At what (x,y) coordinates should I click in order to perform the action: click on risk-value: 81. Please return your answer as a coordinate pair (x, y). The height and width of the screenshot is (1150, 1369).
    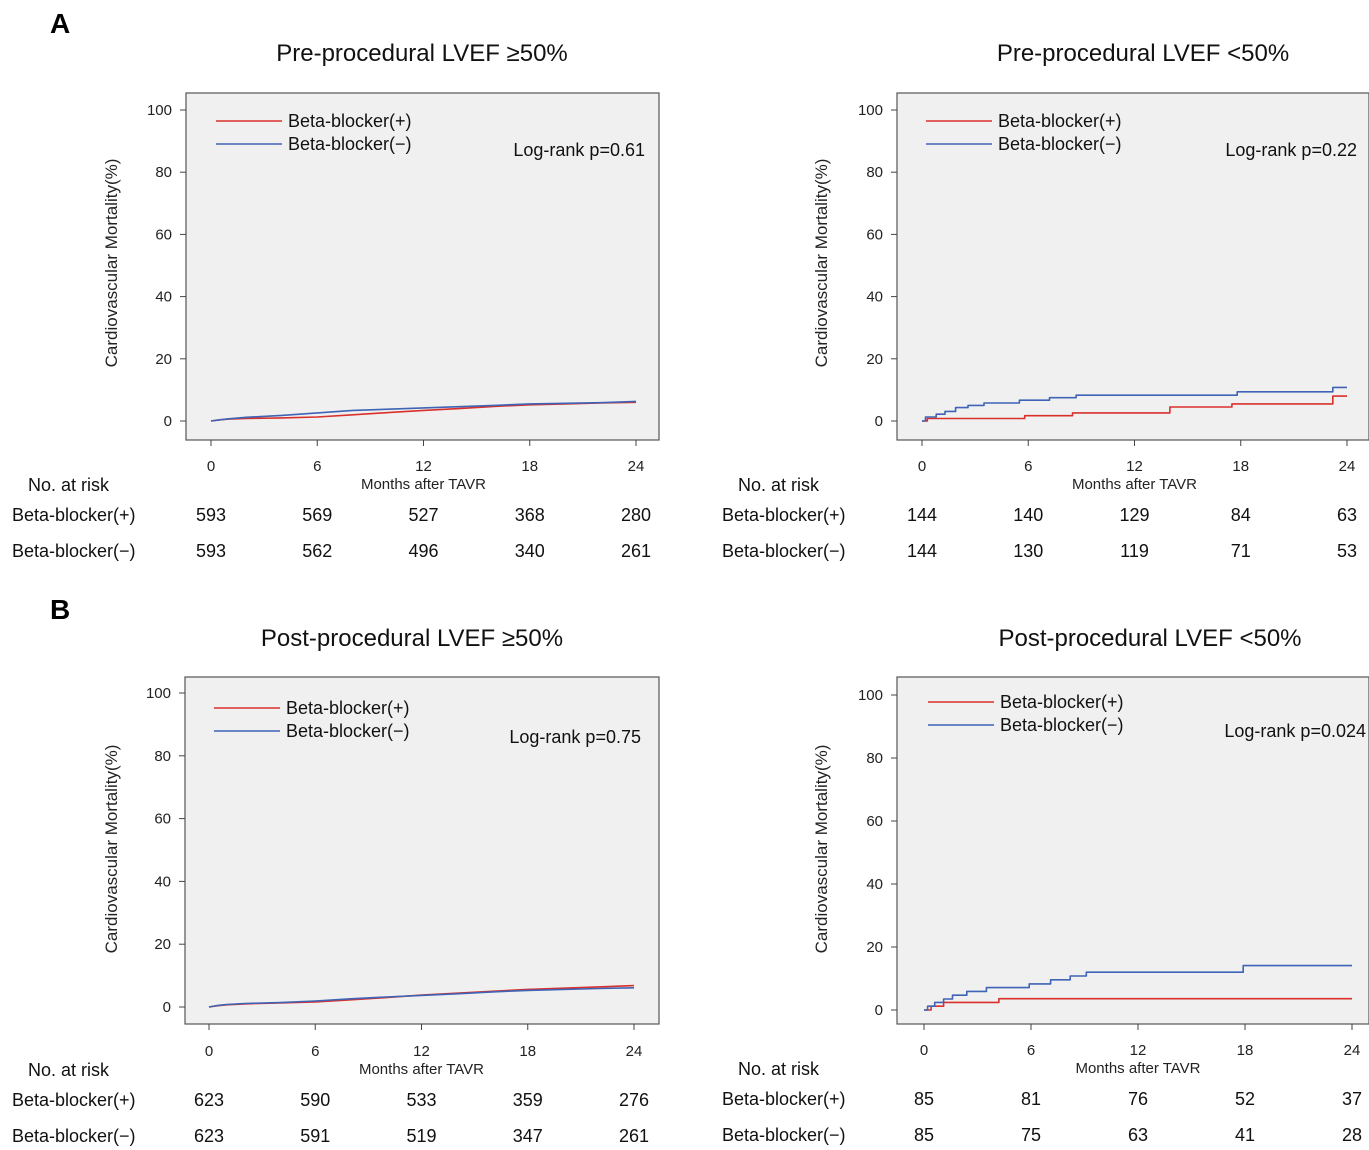
    Looking at the image, I should click on (1031, 1099).